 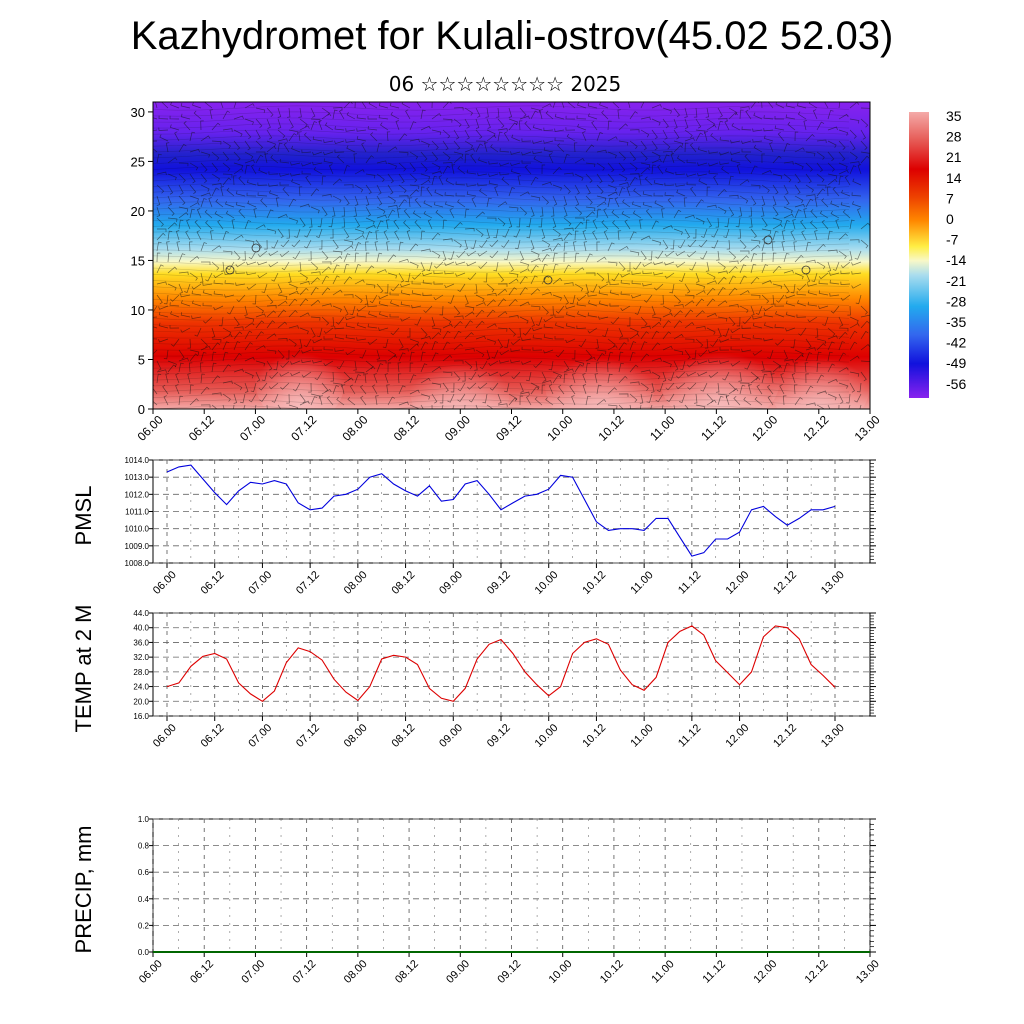 What do you see at coordinates (138, 161) in the screenshot?
I see `y-tick-label: 25` at bounding box center [138, 161].